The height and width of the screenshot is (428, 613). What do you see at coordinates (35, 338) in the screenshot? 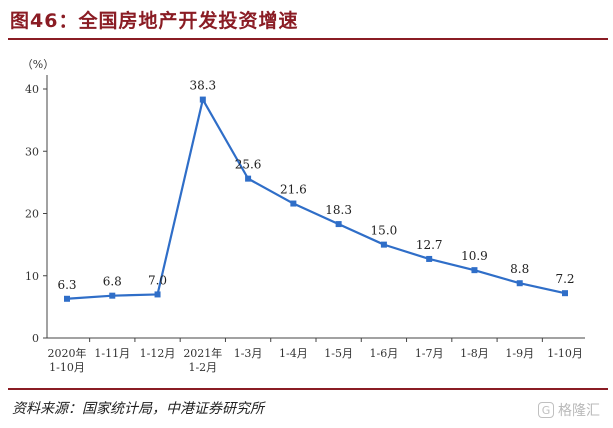
I see `y-tick-label: 0` at bounding box center [35, 338].